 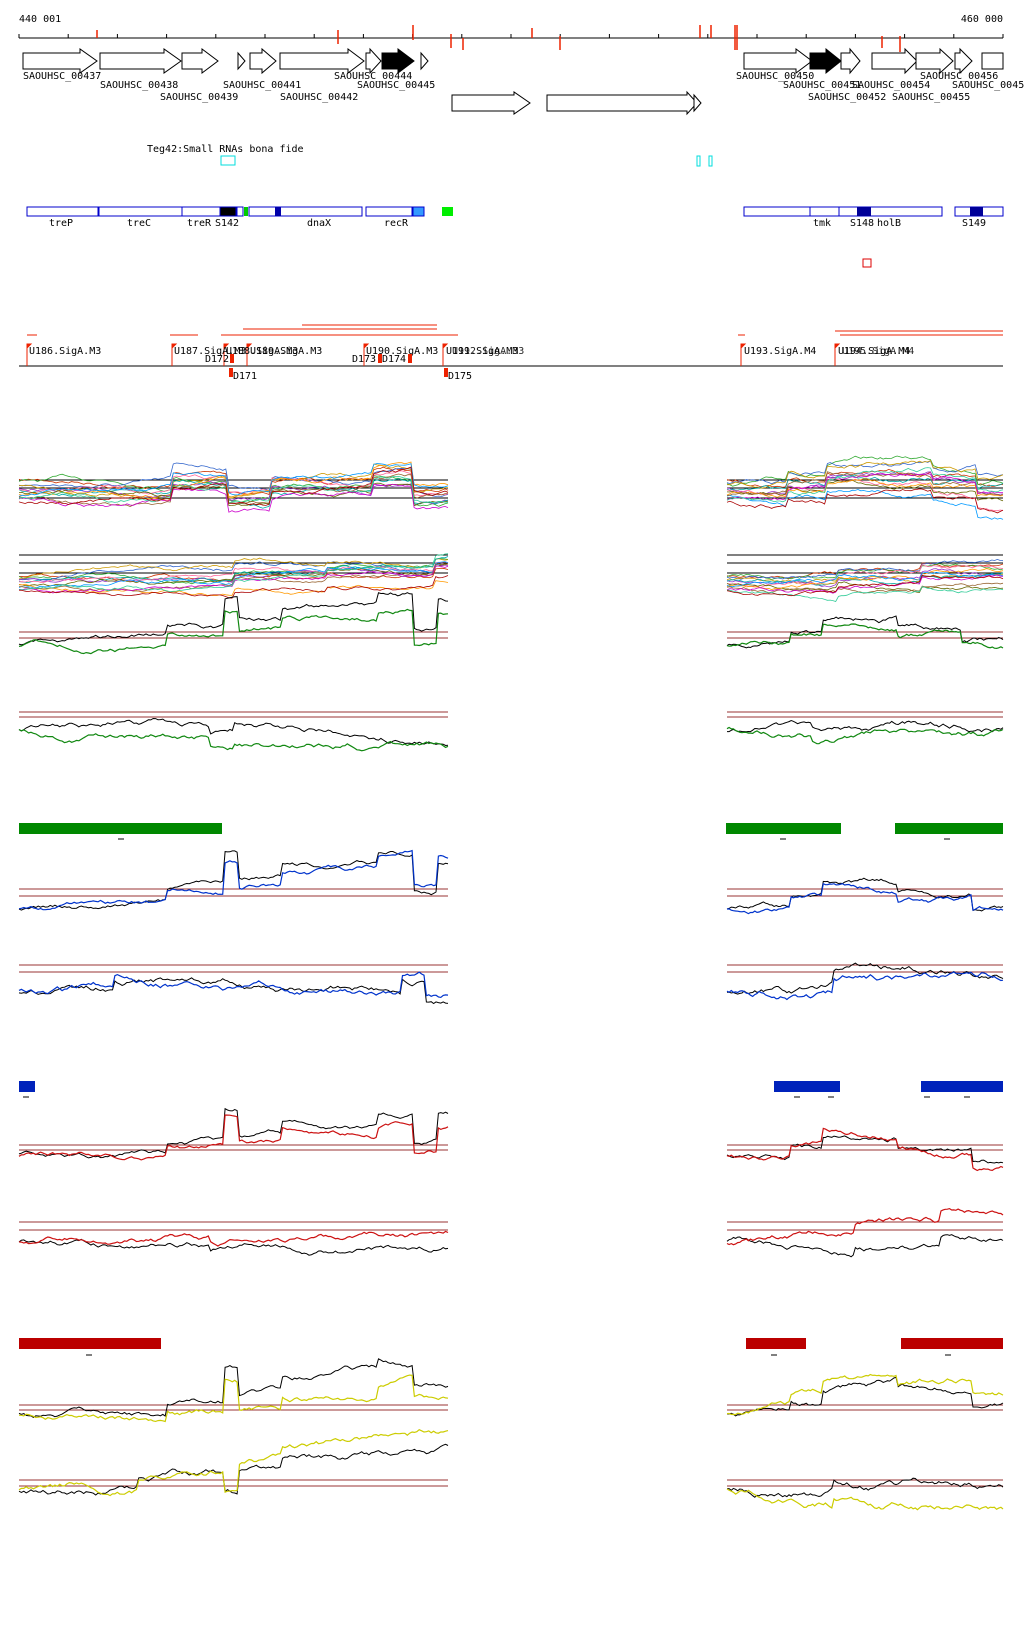 I want to click on gene-label: SAOUHSC_00456, so click(x=959, y=76).